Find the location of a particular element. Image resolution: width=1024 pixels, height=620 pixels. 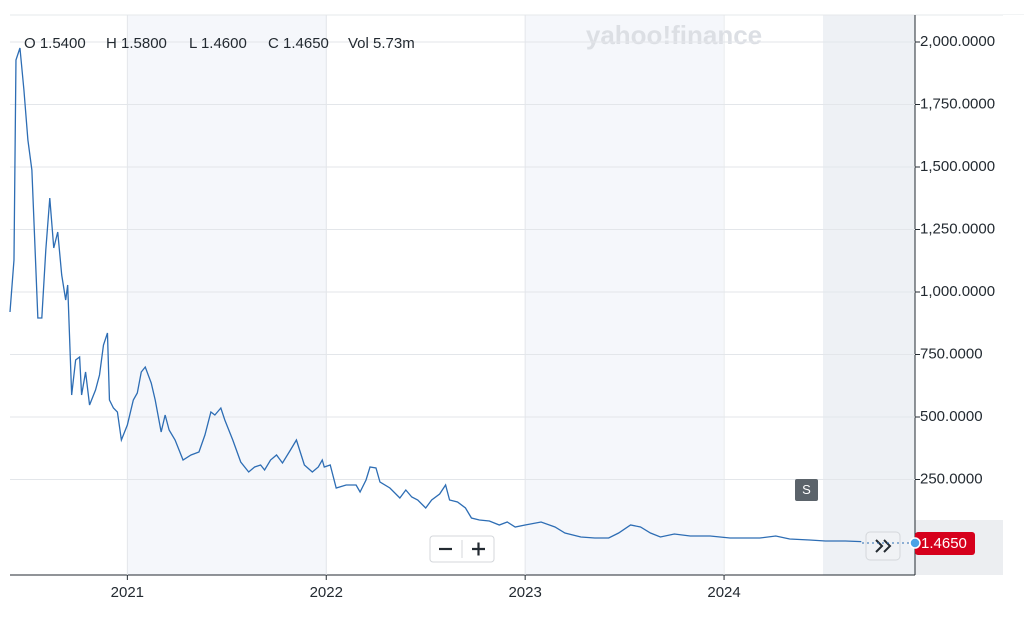

split-marker-label: S is located at coordinates (806, 489).